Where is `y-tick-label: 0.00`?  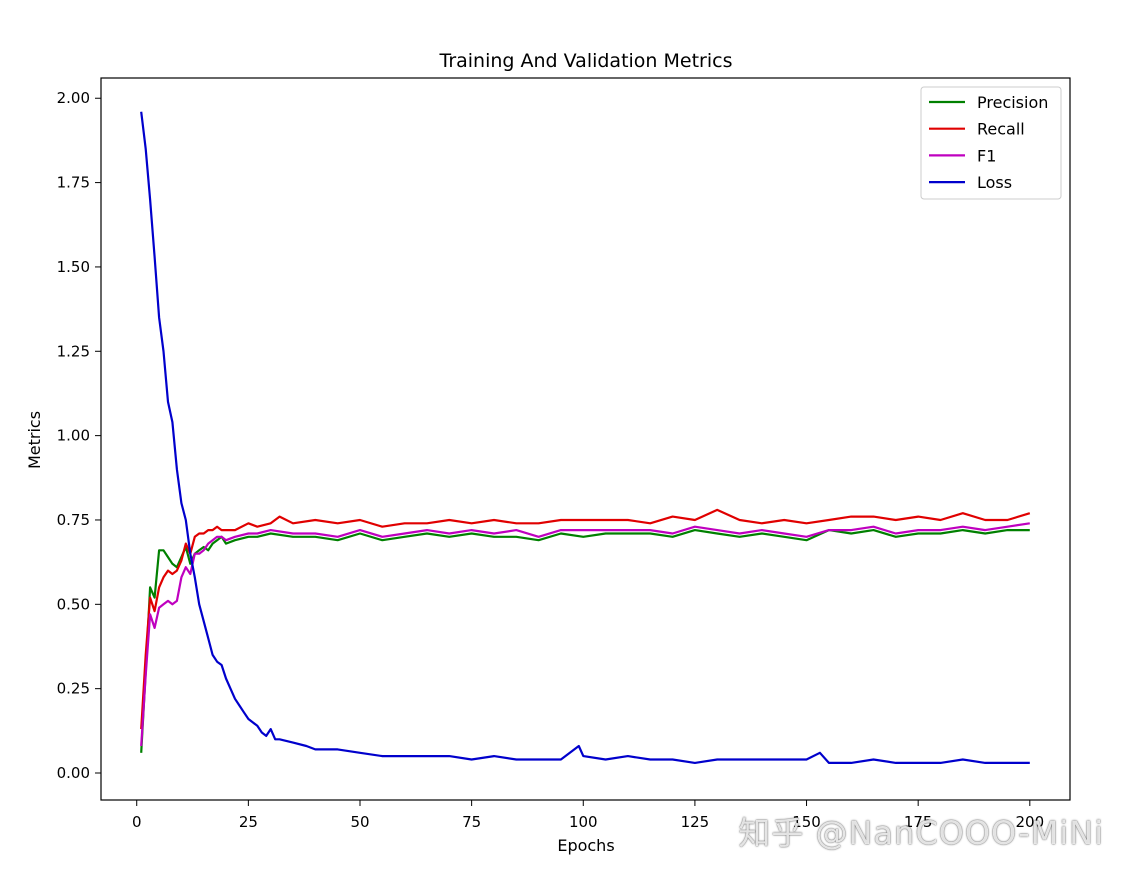 y-tick-label: 0.00 is located at coordinates (73, 773).